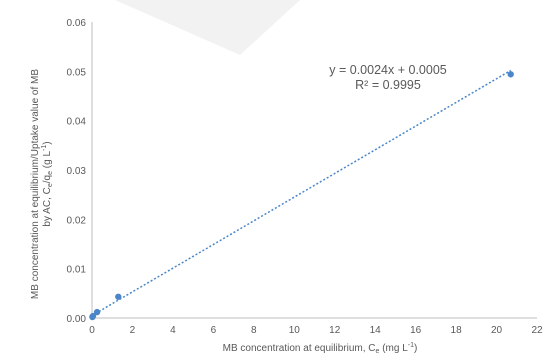  Describe the element at coordinates (92, 330) in the screenshot. I see `x-tick-label: 0` at that location.